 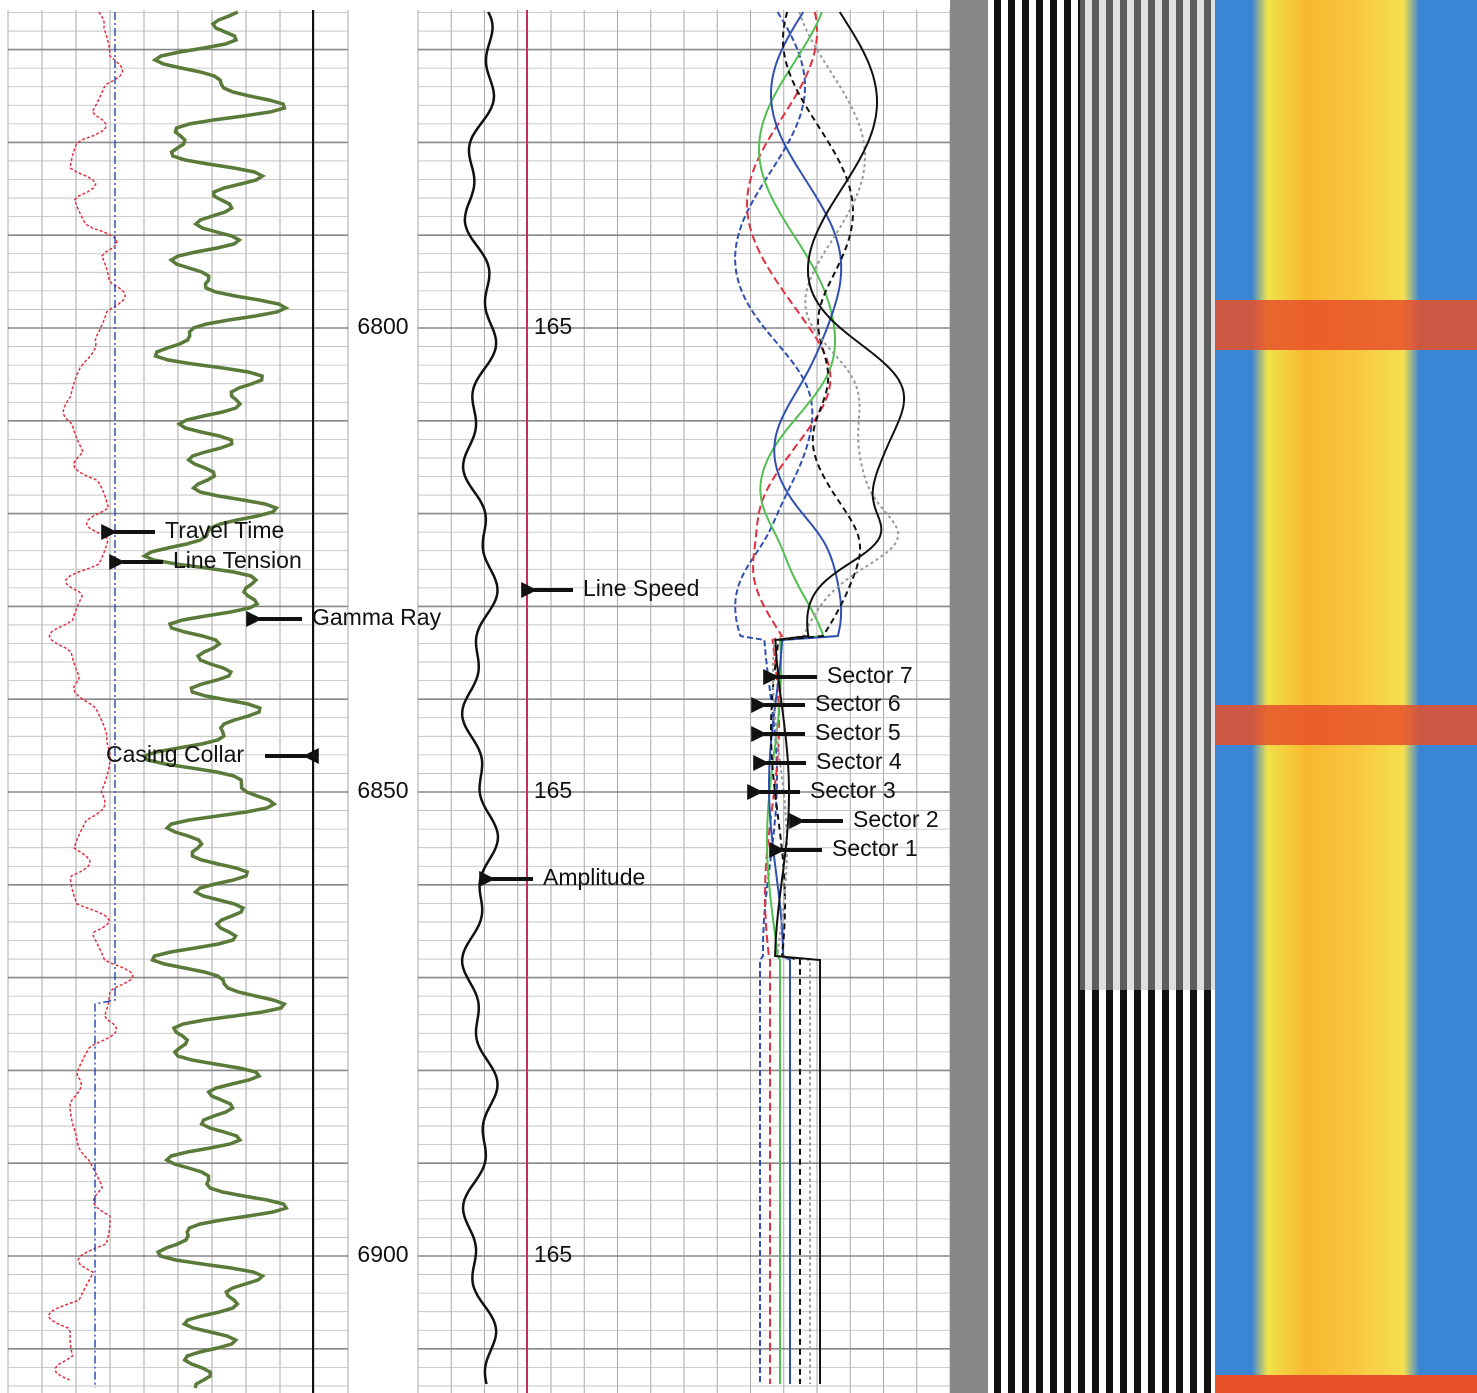 What do you see at coordinates (224, 530) in the screenshot?
I see `annotation: Travel Time` at bounding box center [224, 530].